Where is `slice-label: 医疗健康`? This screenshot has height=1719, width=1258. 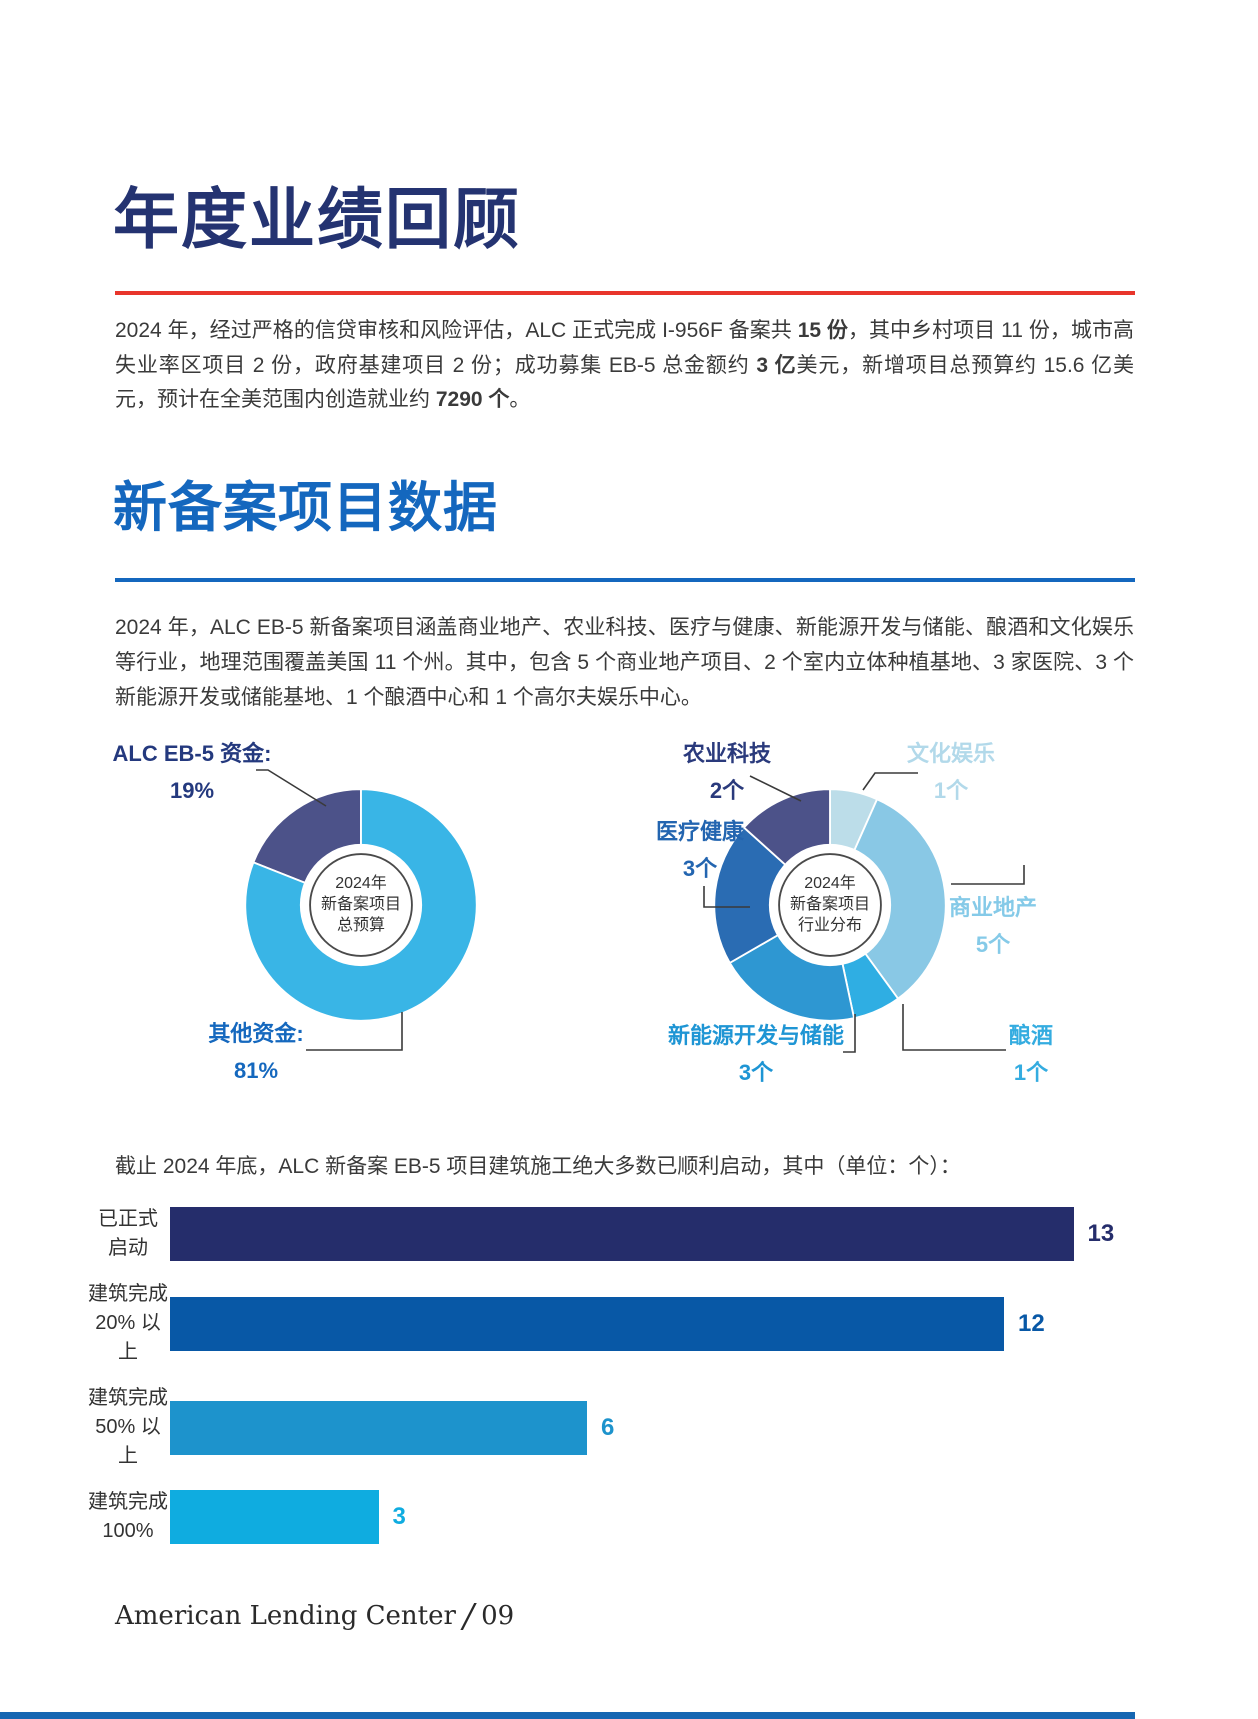 slice-label: 医疗健康 is located at coordinates (699, 831).